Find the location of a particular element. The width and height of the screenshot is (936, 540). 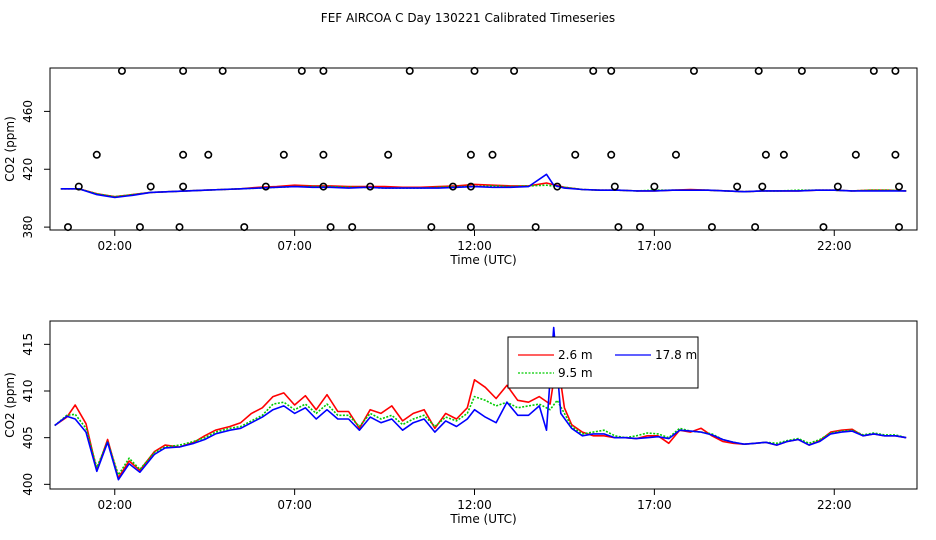

chart2-y-axis-label: CO2 (ppm) is located at coordinates (10, 405).